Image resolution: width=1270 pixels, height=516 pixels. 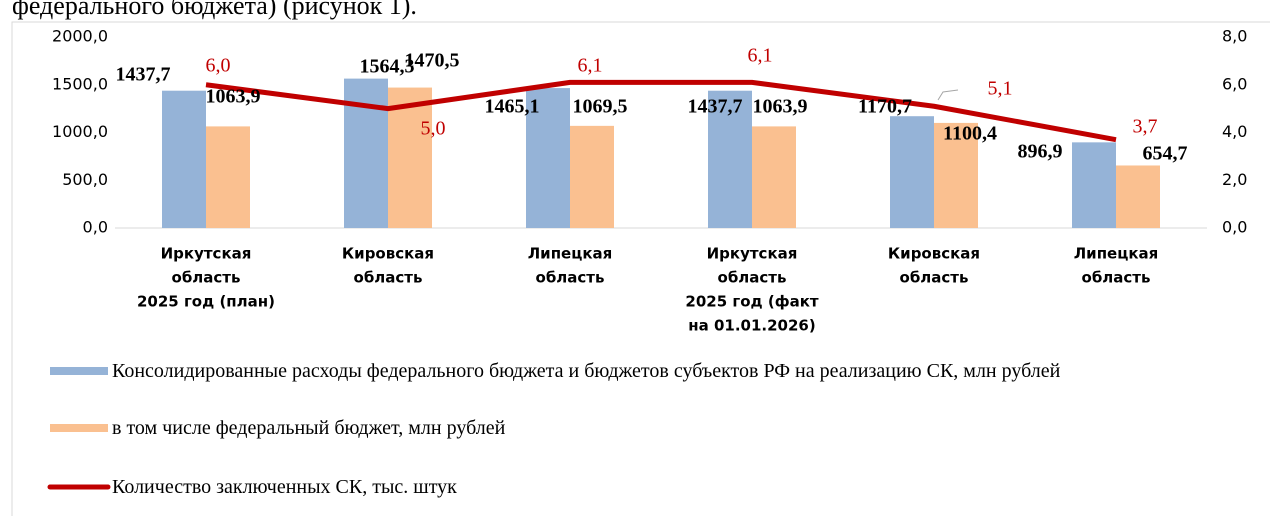 I want to click on y2-tick-label: 0,0, so click(x=1234, y=227).